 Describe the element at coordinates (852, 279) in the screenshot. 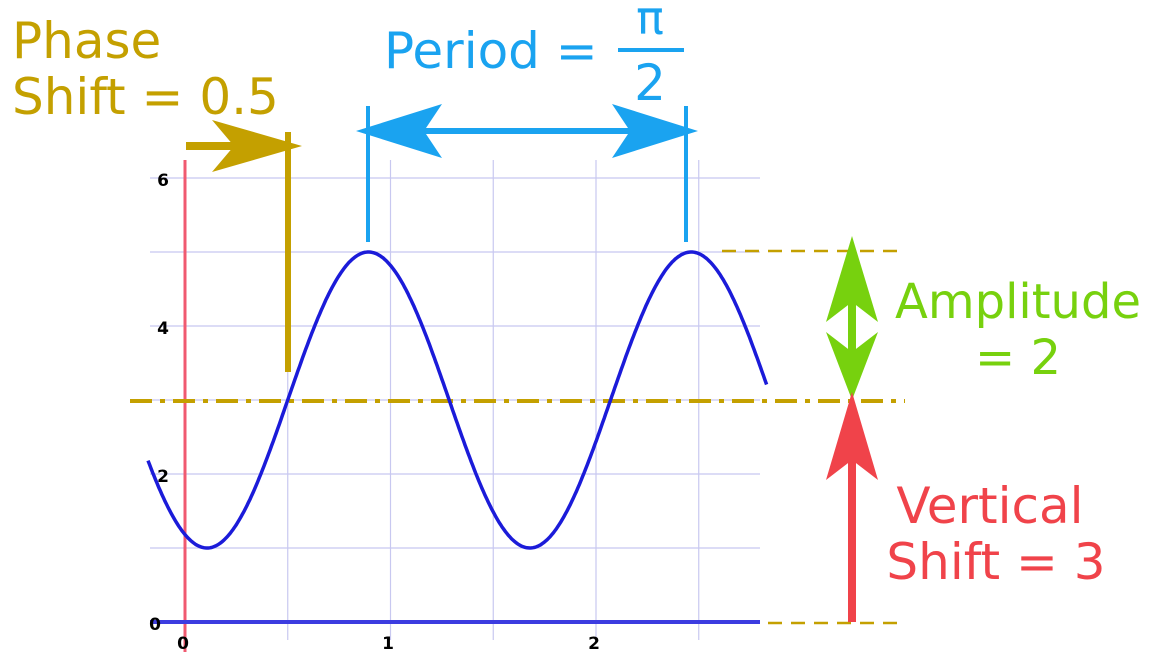

I see `amplitude-arrowhead-up` at that location.